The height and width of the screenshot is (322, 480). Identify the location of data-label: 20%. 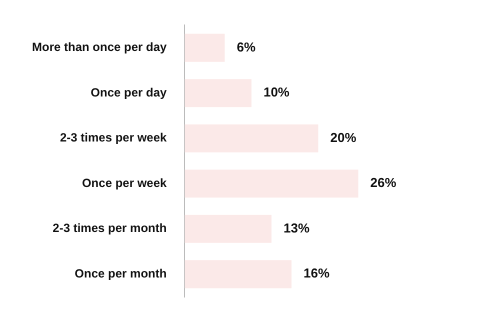
(343, 137).